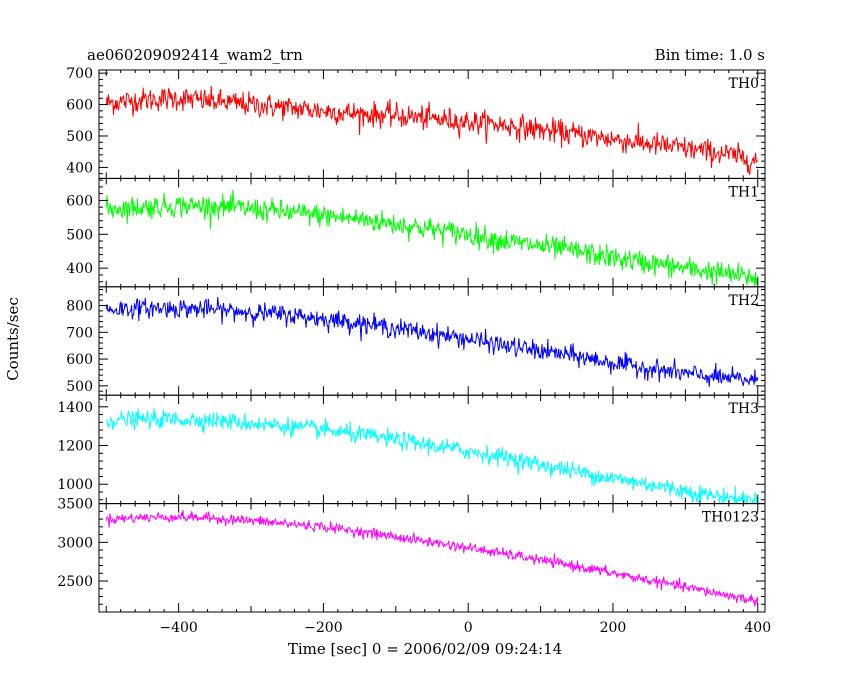  I want to click on series-th0-line, so click(432, 130).